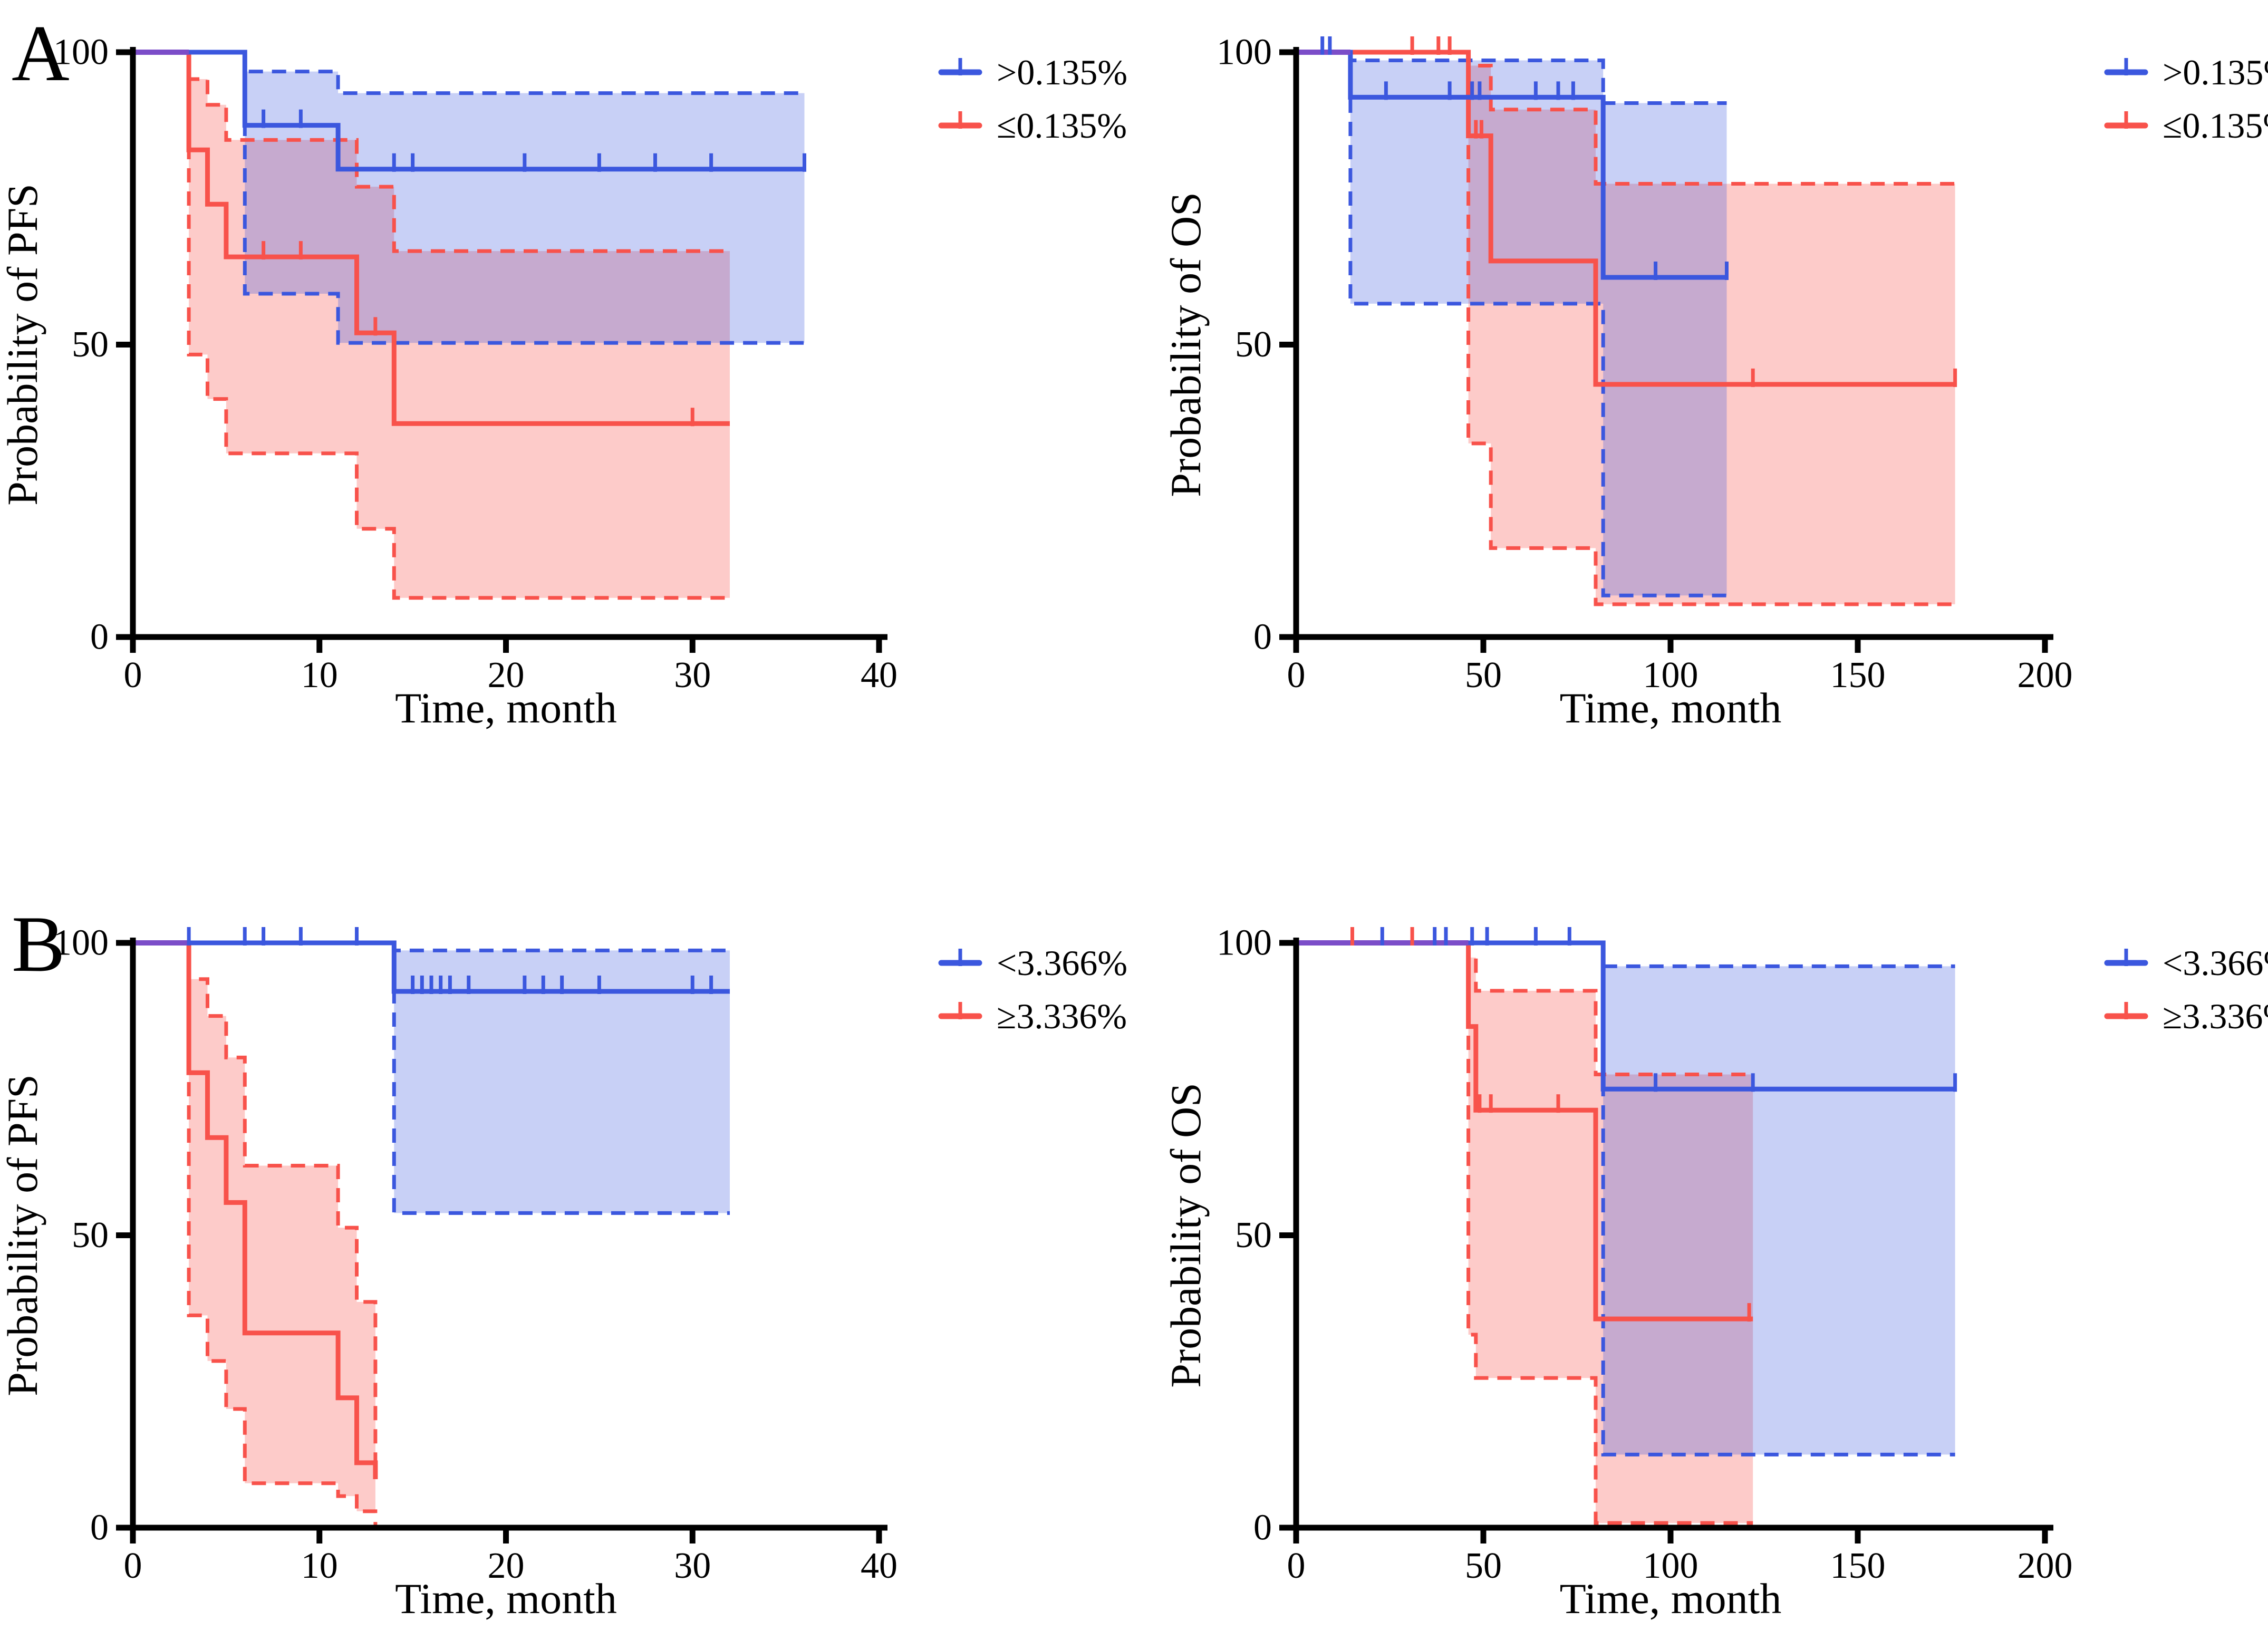 The height and width of the screenshot is (1640, 2268). I want to click on panel-letter: A, so click(41, 53).